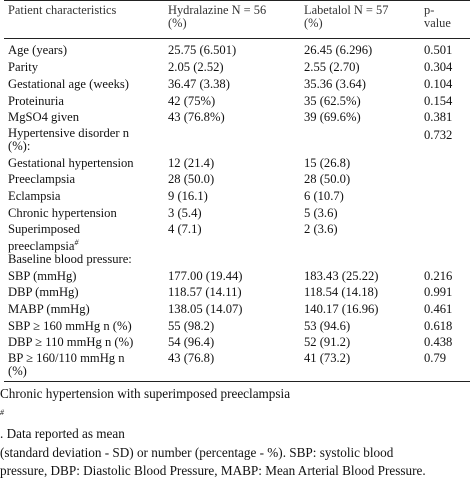  What do you see at coordinates (191, 326) in the screenshot?
I see `hydralazine-value: 55 (98.2)` at bounding box center [191, 326].